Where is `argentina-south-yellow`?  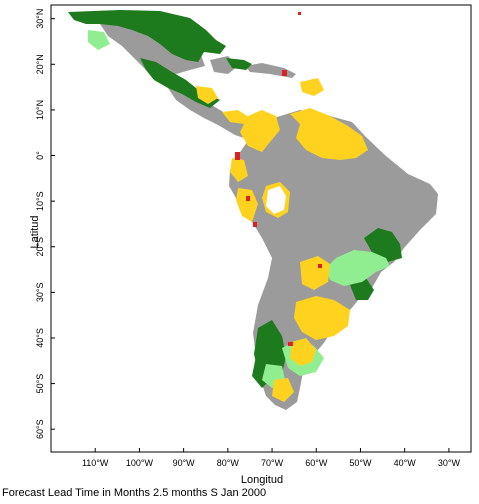
argentina-south-yellow is located at coordinates (303, 352).